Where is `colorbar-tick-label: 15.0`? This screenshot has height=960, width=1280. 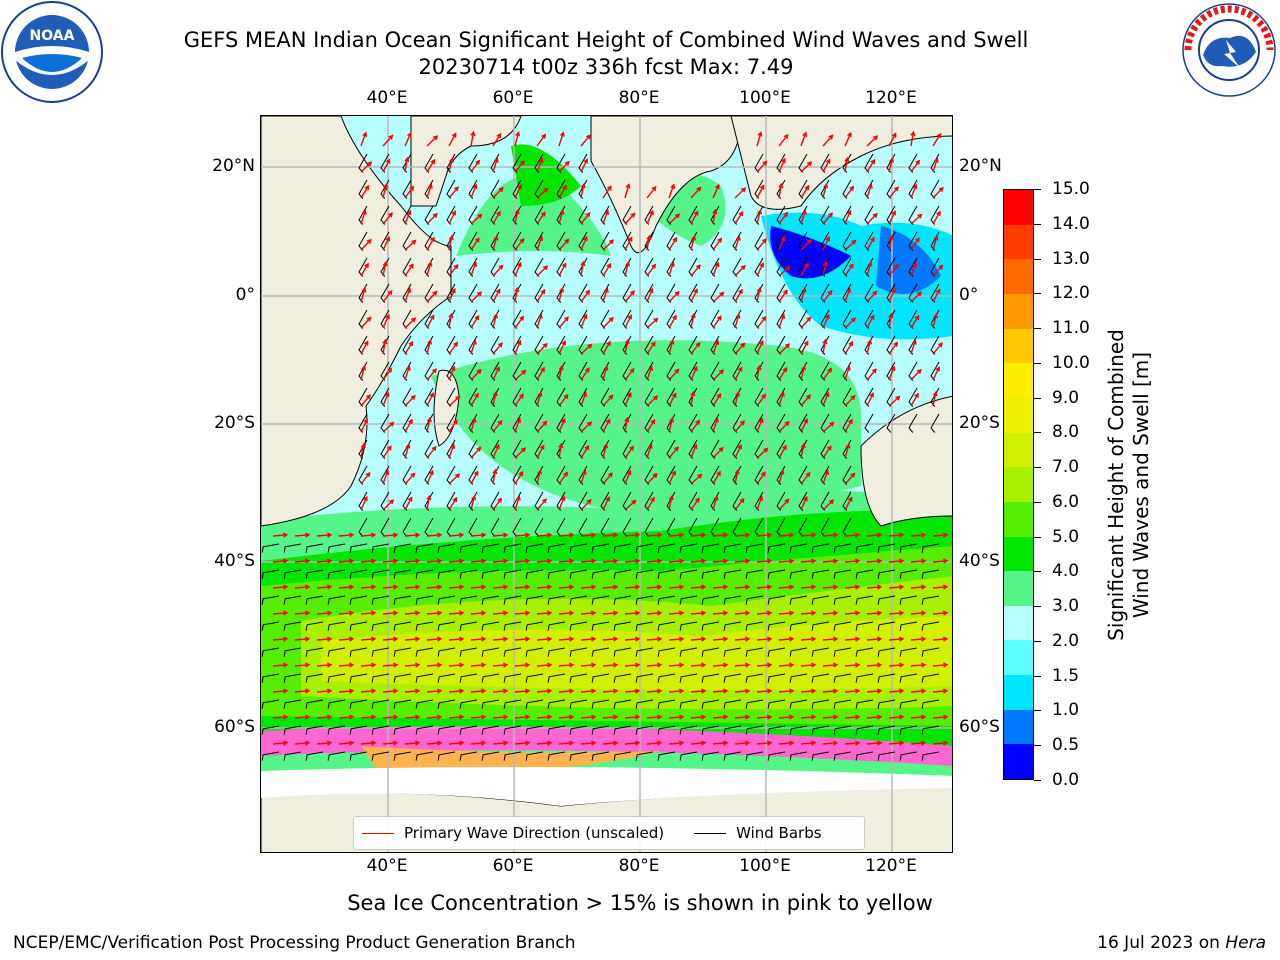
colorbar-tick-label: 15.0 is located at coordinates (1071, 189).